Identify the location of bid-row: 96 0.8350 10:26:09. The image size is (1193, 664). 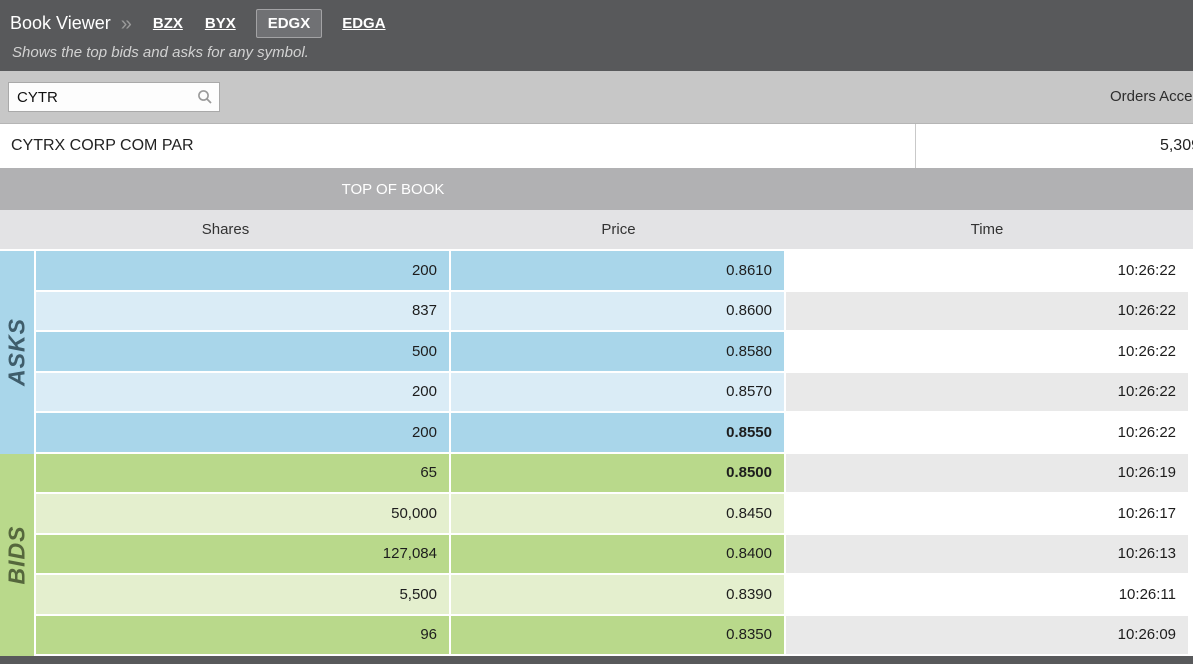
(612, 635).